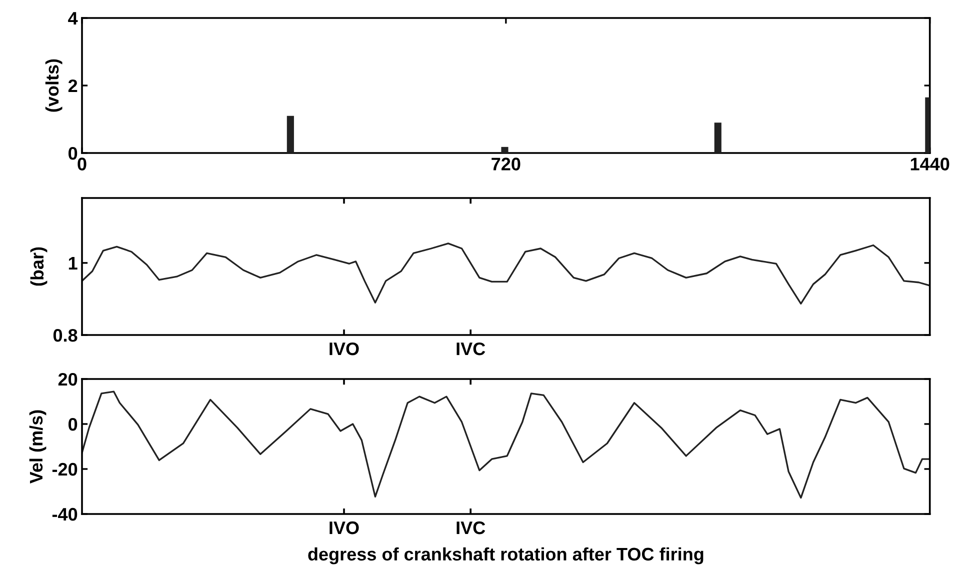 Image resolution: width=958 pixels, height=572 pixels. Describe the element at coordinates (65, 335) in the screenshot. I see `y-tick-label: 0.8` at that location.